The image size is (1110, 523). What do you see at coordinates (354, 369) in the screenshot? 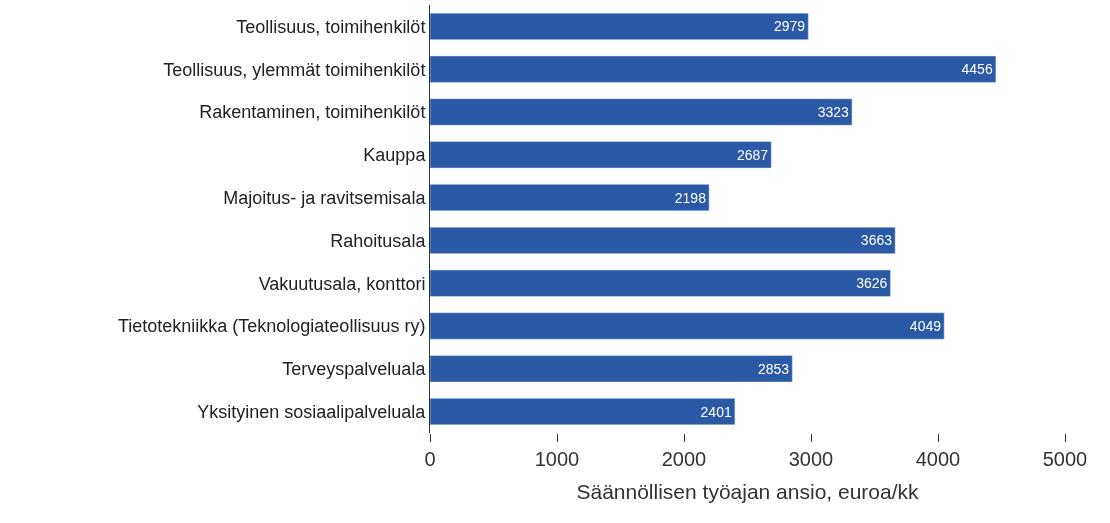
I see `y-tick-label: Terveyspalveluala` at bounding box center [354, 369].